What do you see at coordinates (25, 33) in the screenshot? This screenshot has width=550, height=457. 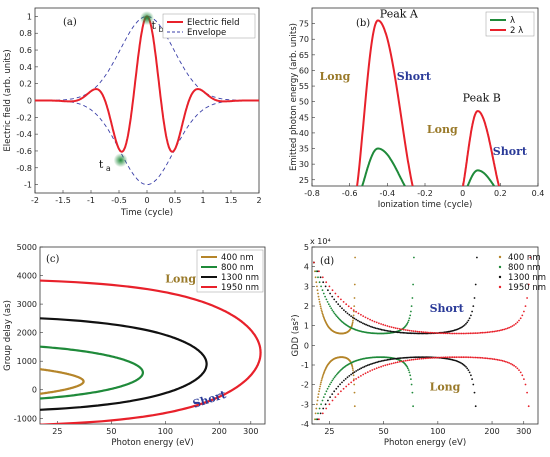 I see `y-tick-label: 0.8` at bounding box center [25, 33].